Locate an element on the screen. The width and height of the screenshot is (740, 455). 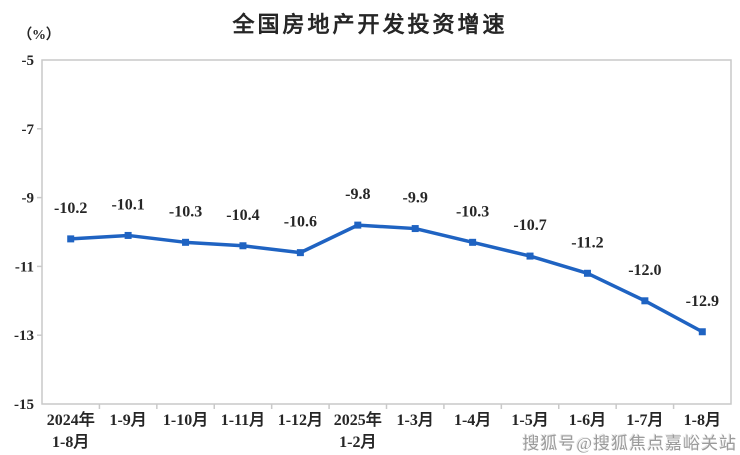
data-point-label: -10.6 is located at coordinates (300, 222).